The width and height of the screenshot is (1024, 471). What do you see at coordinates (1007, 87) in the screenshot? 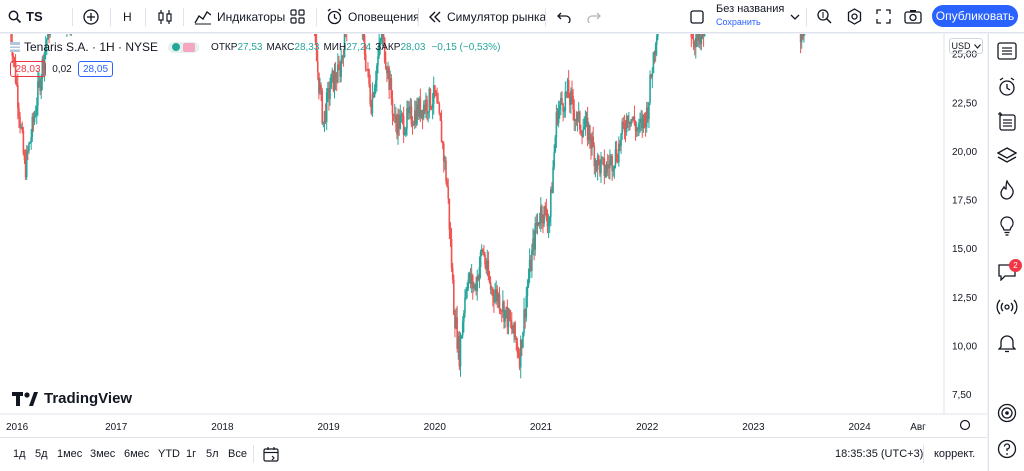
I see `alerts-panel-button` at bounding box center [1007, 87].